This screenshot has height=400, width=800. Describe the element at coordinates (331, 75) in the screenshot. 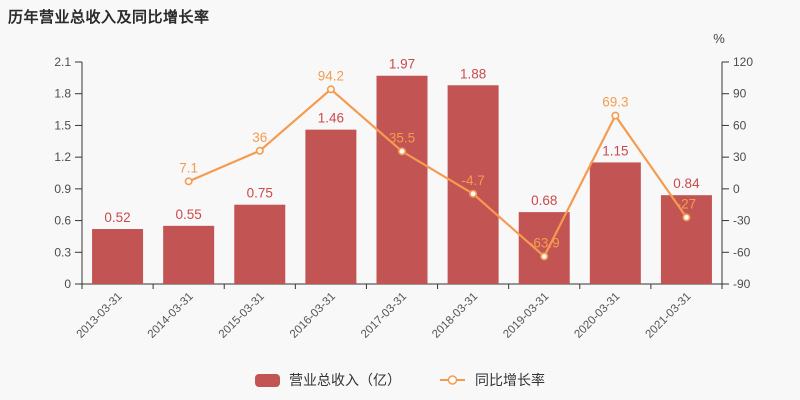

I see `growth-point-label: 94.2` at that location.